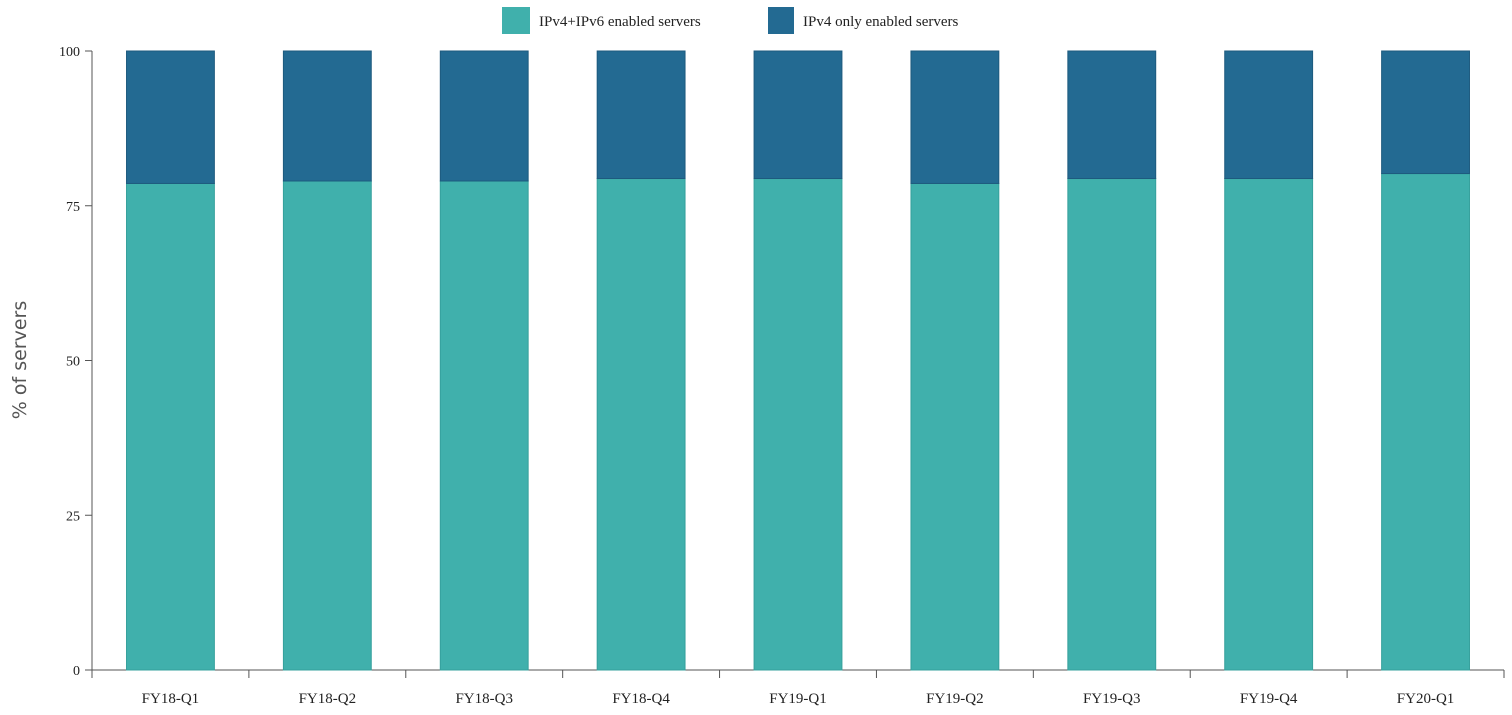 This screenshot has width=1512, height=715. What do you see at coordinates (69, 52) in the screenshot?
I see `y-tick-label: 100` at bounding box center [69, 52].